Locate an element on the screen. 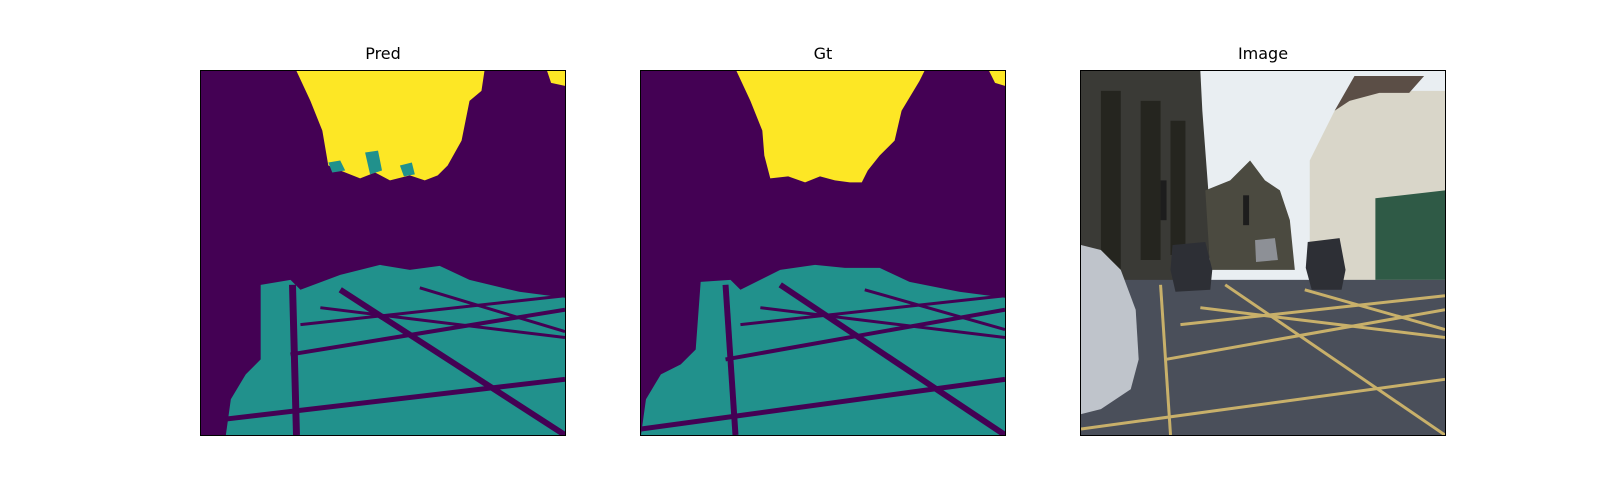  photo-traffic-light-left is located at coordinates (1163, 200).